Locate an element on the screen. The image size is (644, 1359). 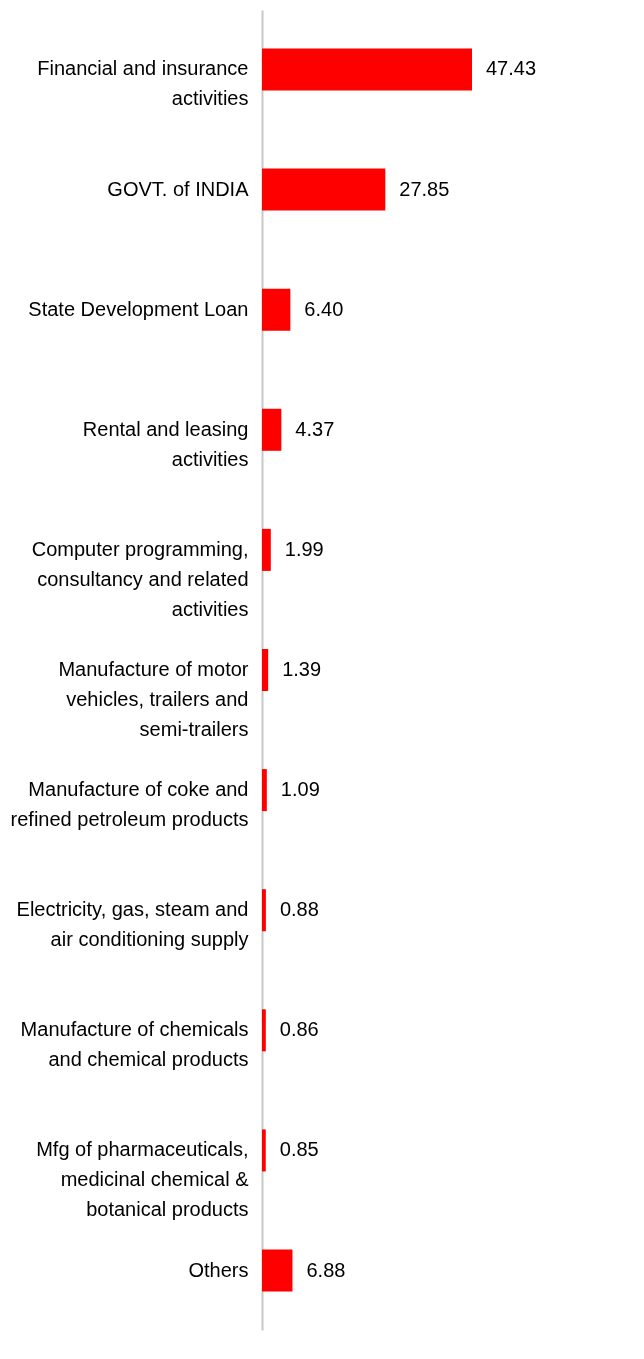
data-label: 1.09 is located at coordinates (300, 789).